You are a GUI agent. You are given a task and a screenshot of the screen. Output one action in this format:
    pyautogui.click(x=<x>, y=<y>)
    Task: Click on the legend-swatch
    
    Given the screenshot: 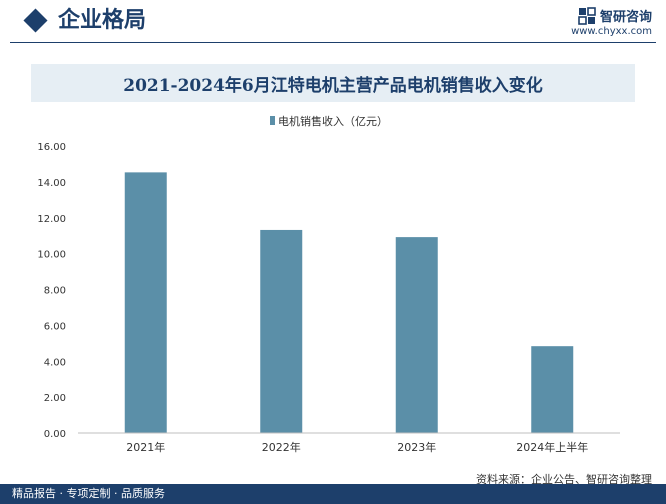 What is the action you would take?
    pyautogui.click(x=272, y=120)
    